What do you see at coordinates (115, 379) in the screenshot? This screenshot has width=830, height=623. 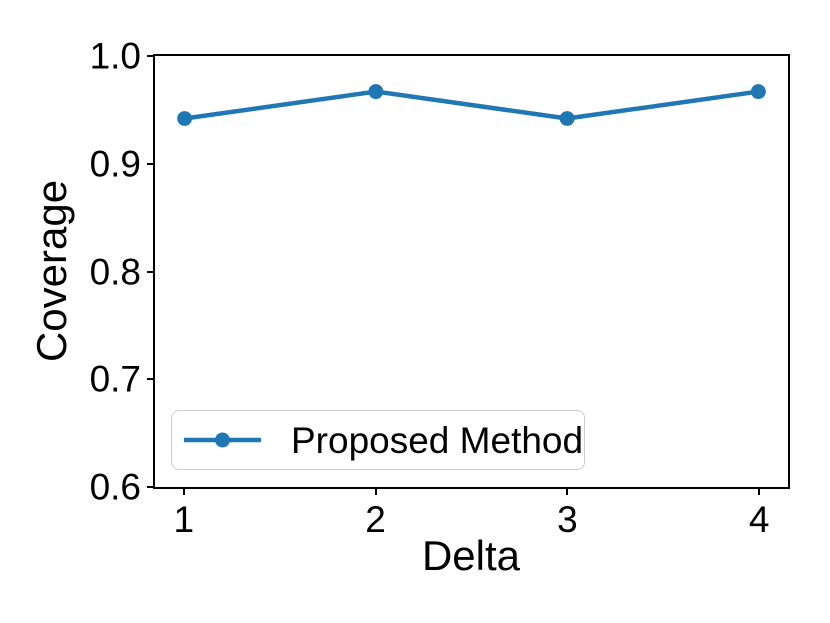 I see `y-tick-label: 0.7` at bounding box center [115, 379].